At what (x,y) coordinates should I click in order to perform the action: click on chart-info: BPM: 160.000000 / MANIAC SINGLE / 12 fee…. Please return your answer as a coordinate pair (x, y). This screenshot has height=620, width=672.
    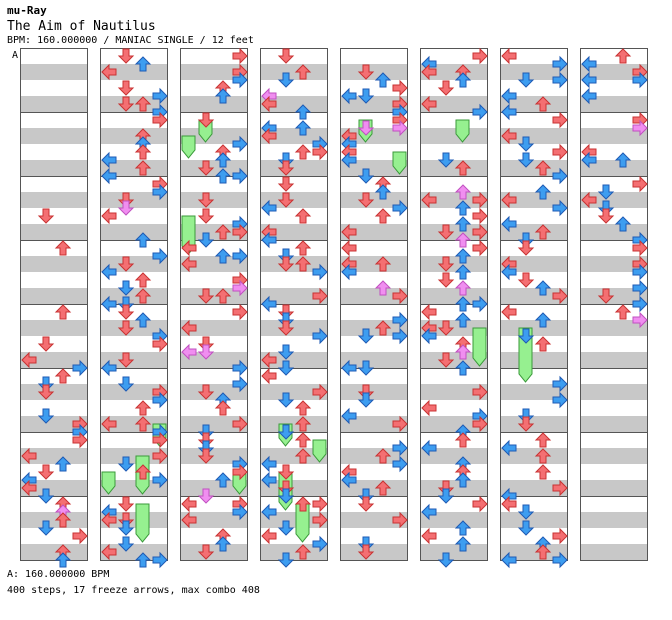
    Looking at the image, I should click on (130, 40).